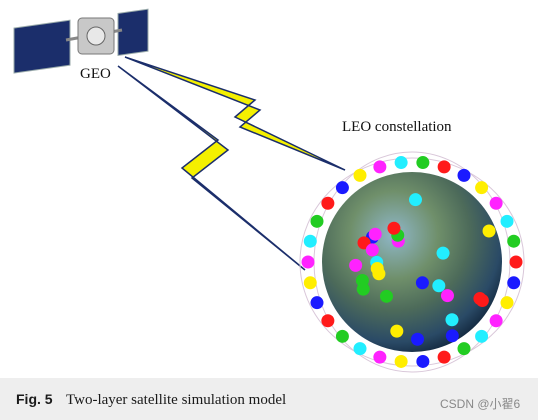  Describe the element at coordinates (176, 400) in the screenshot. I see `caption-text: Two-layer satellite simulation model` at that location.